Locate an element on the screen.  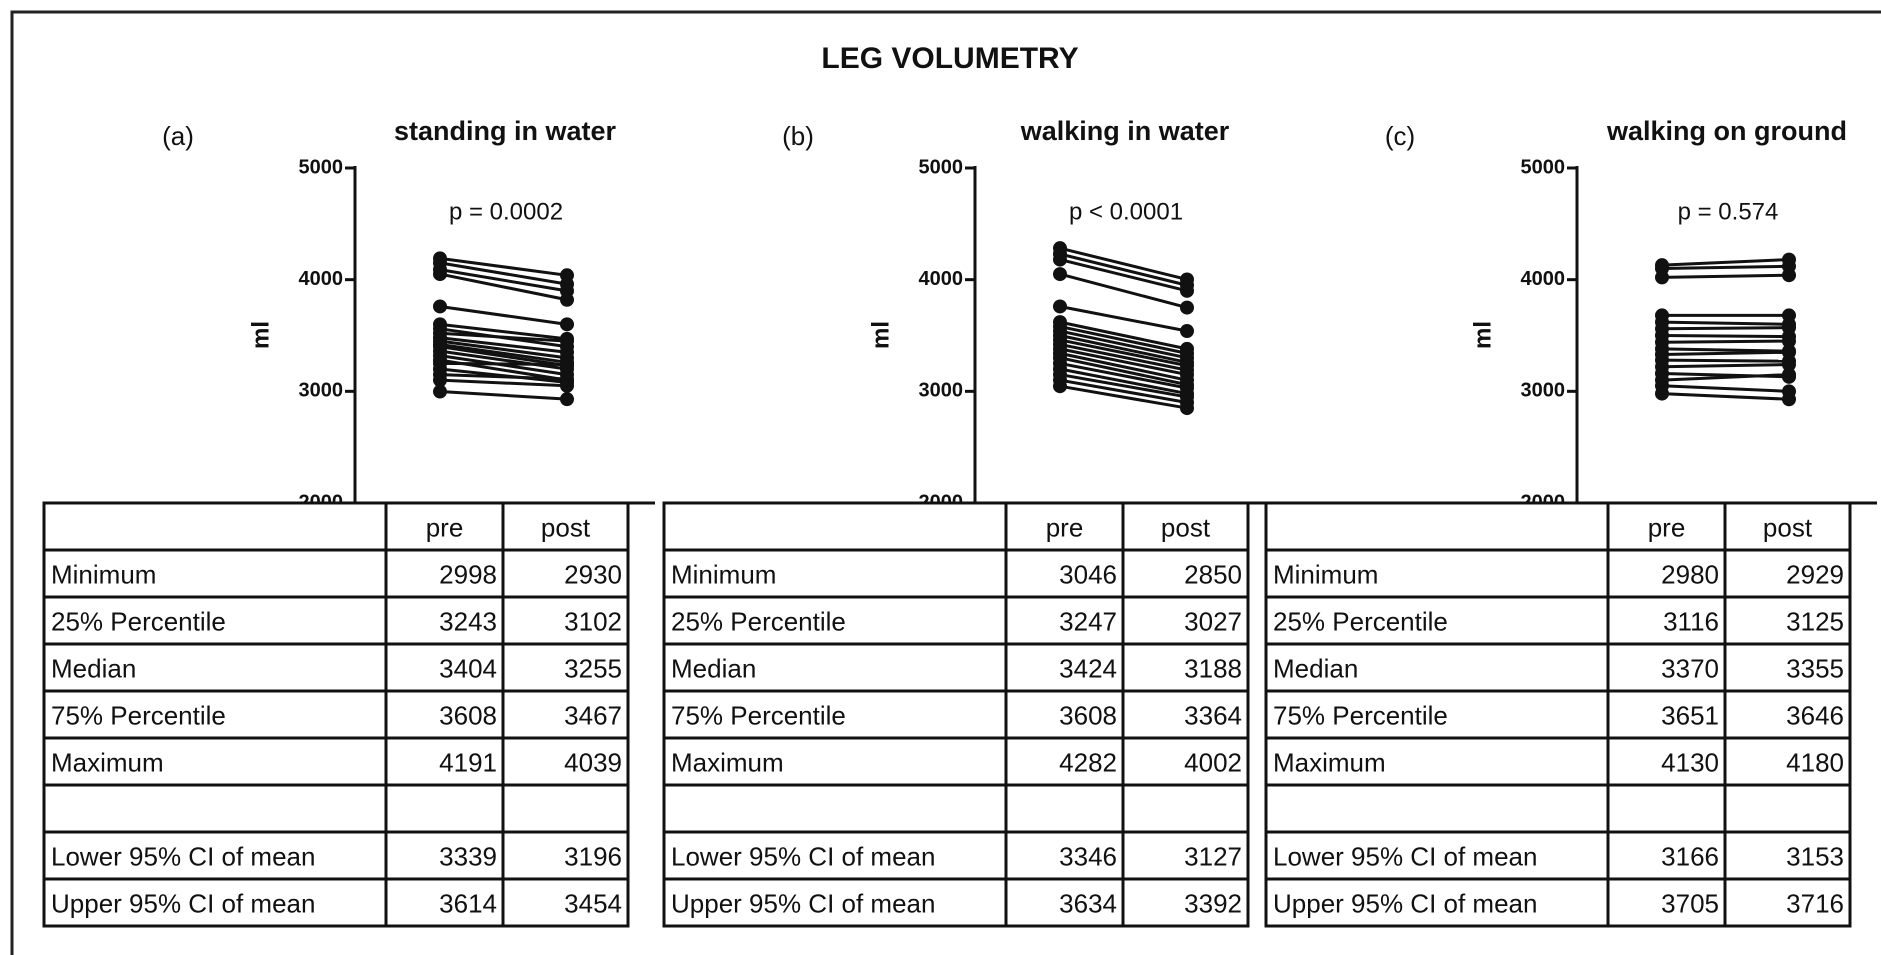
cell-value: 3370 is located at coordinates (1690, 668).